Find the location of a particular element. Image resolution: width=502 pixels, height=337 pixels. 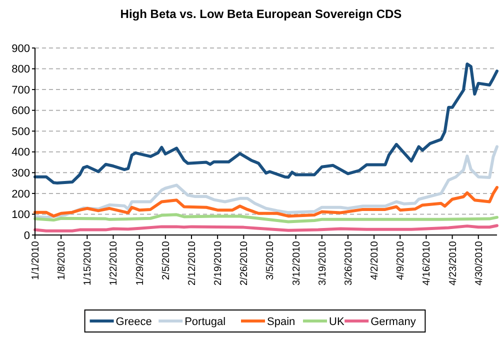

x-tick-label: 4/23/2010 is located at coordinates (453, 263).